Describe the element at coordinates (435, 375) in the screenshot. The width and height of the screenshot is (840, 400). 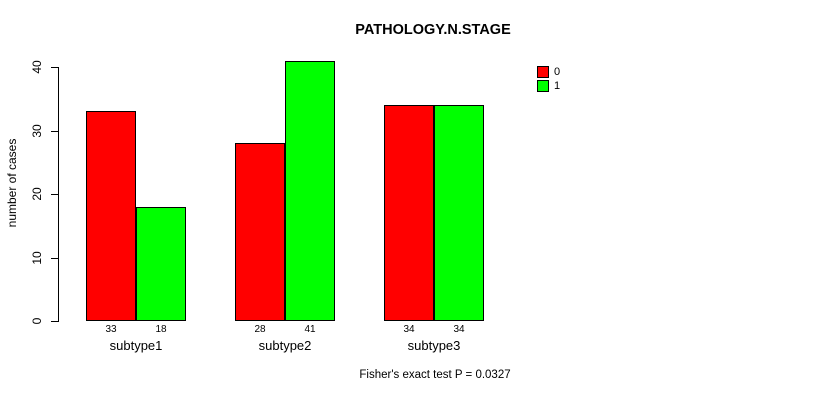
I see `fisher-test-subtitle: Fisher's exact test P = 0.0327` at that location.